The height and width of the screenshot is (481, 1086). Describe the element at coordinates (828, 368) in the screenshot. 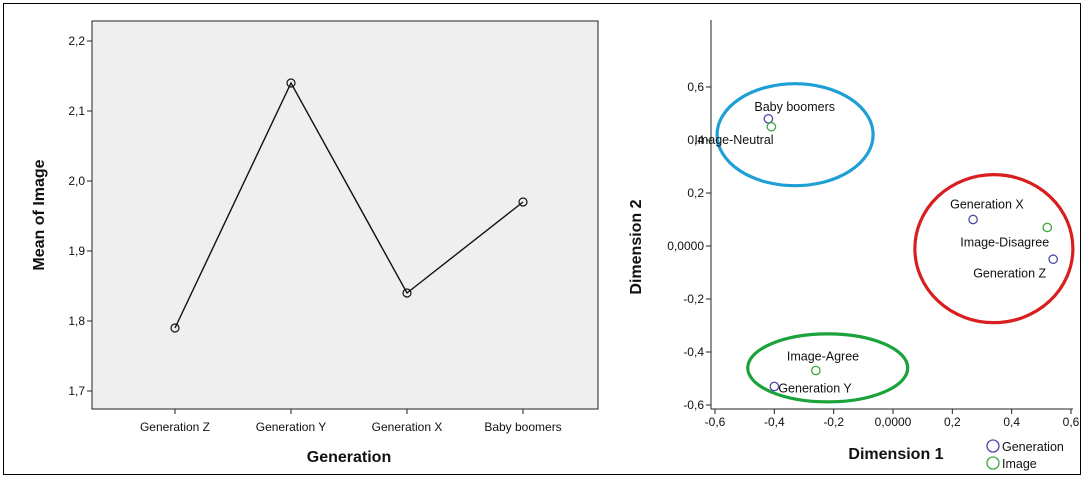

I see `green-cluster` at that location.